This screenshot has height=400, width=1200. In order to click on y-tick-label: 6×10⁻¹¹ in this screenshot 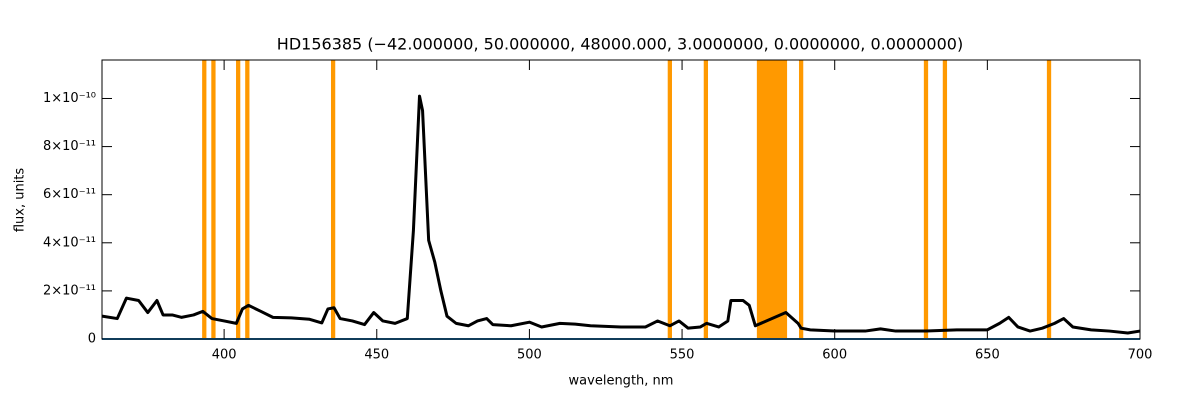, I will do `click(69, 194)`.